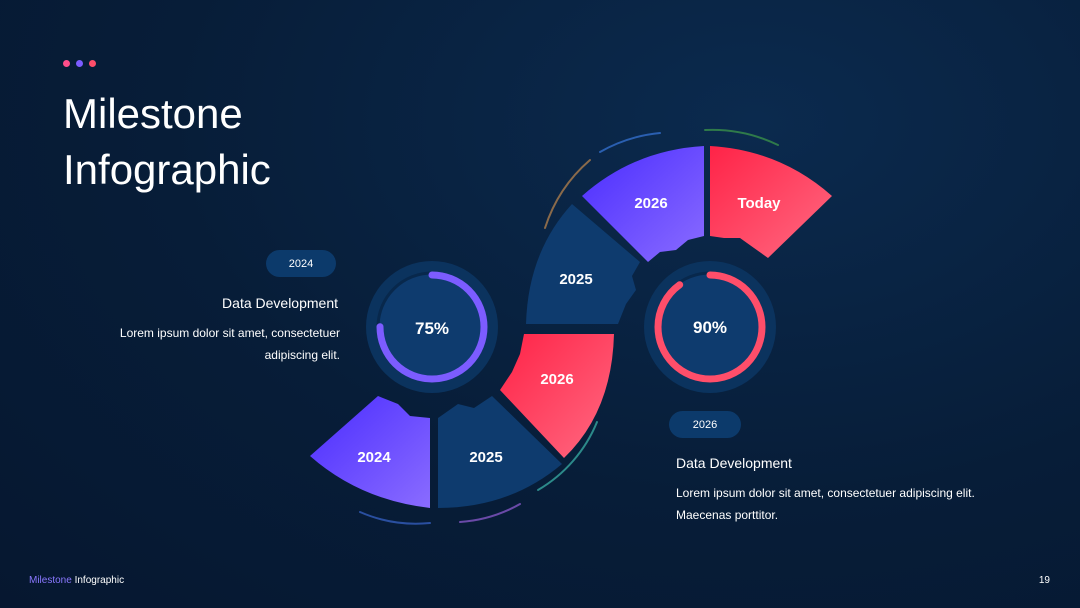 The width and height of the screenshot is (1080, 608). I want to click on segment-label-bottom-2026: 2026, so click(556, 379).